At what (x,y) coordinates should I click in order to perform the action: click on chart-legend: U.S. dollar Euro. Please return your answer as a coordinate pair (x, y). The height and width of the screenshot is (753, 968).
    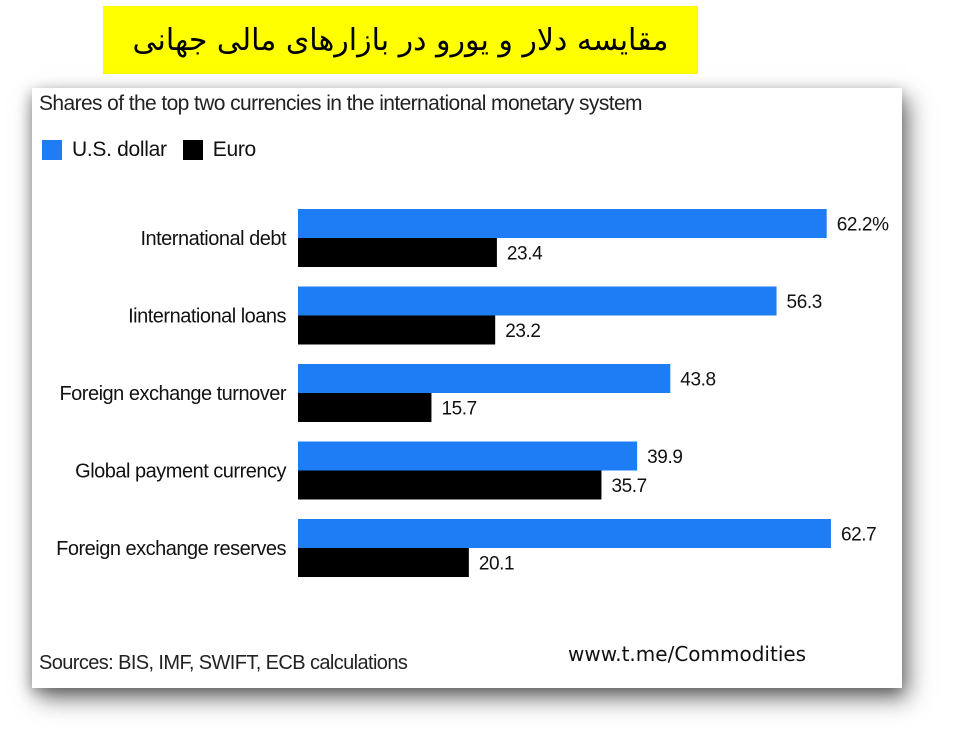
    Looking at the image, I should click on (157, 150).